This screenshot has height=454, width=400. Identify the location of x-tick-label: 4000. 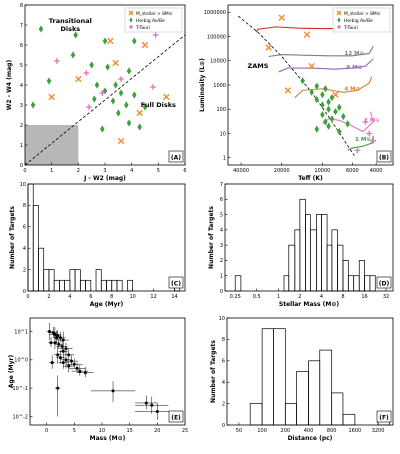
(376, 171).